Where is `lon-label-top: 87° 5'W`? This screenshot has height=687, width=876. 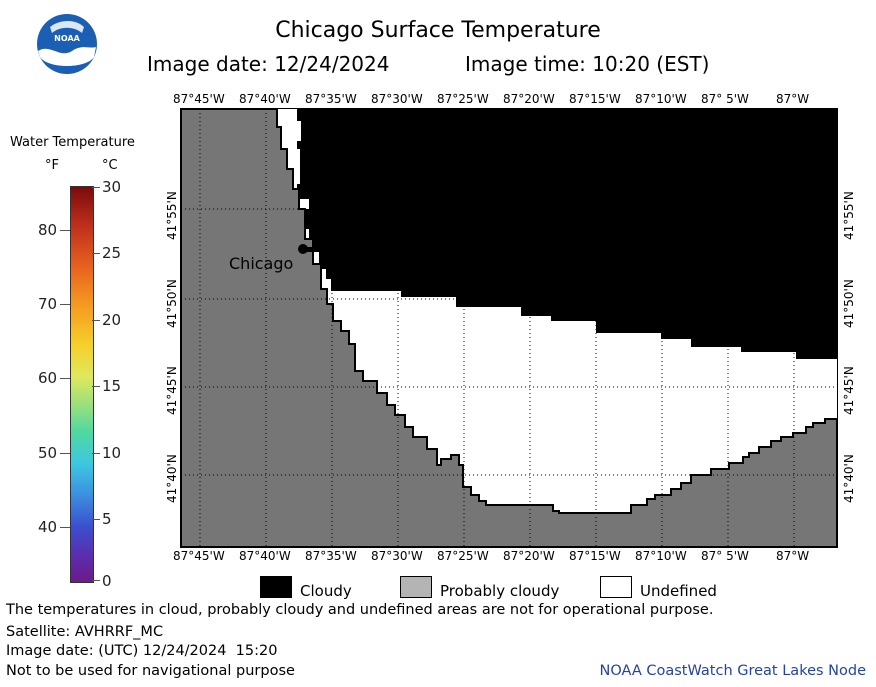 lon-label-top: 87° 5'W is located at coordinates (725, 99).